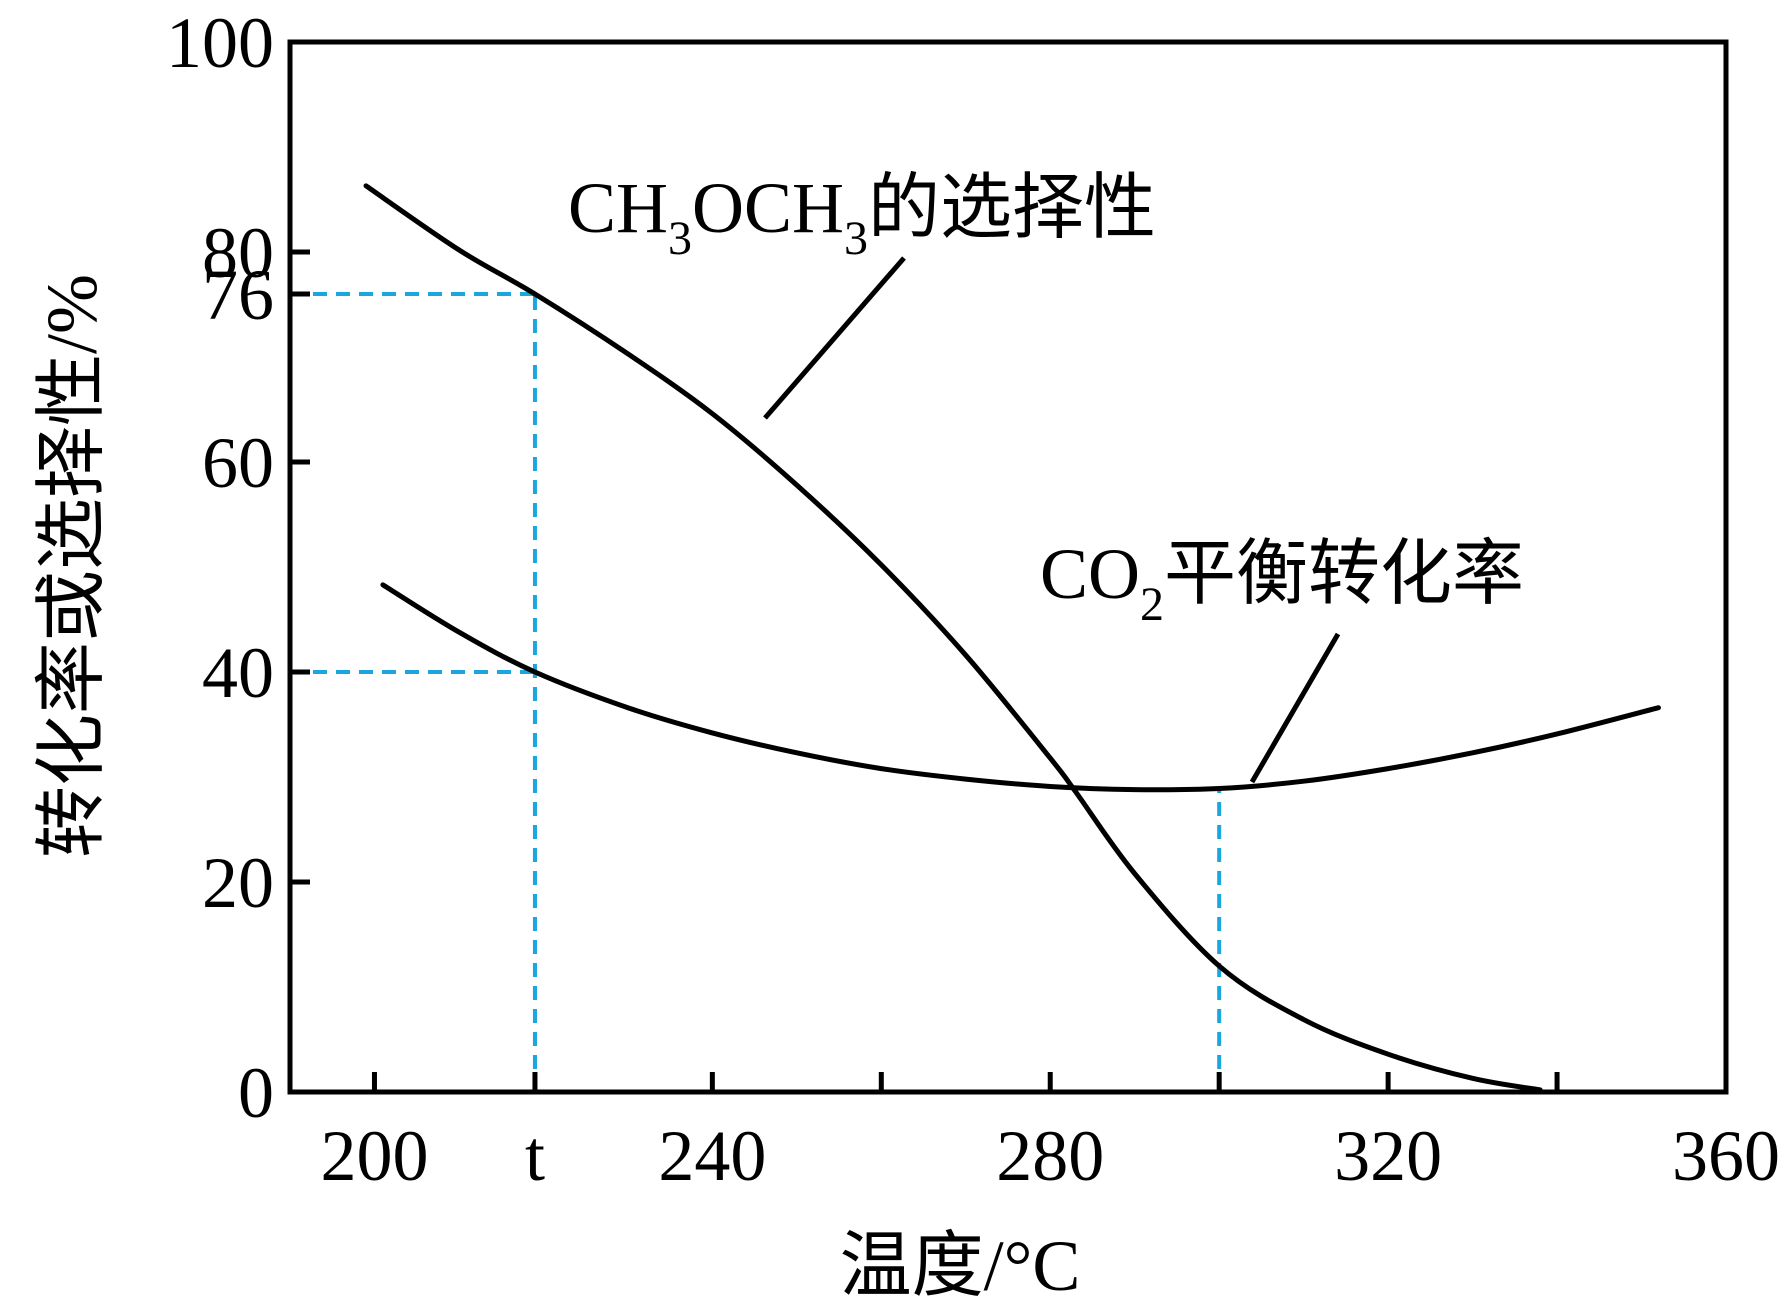  Describe the element at coordinates (1344, 574) in the screenshot. I see `co2-label-tail: 平衡转化率` at that location.